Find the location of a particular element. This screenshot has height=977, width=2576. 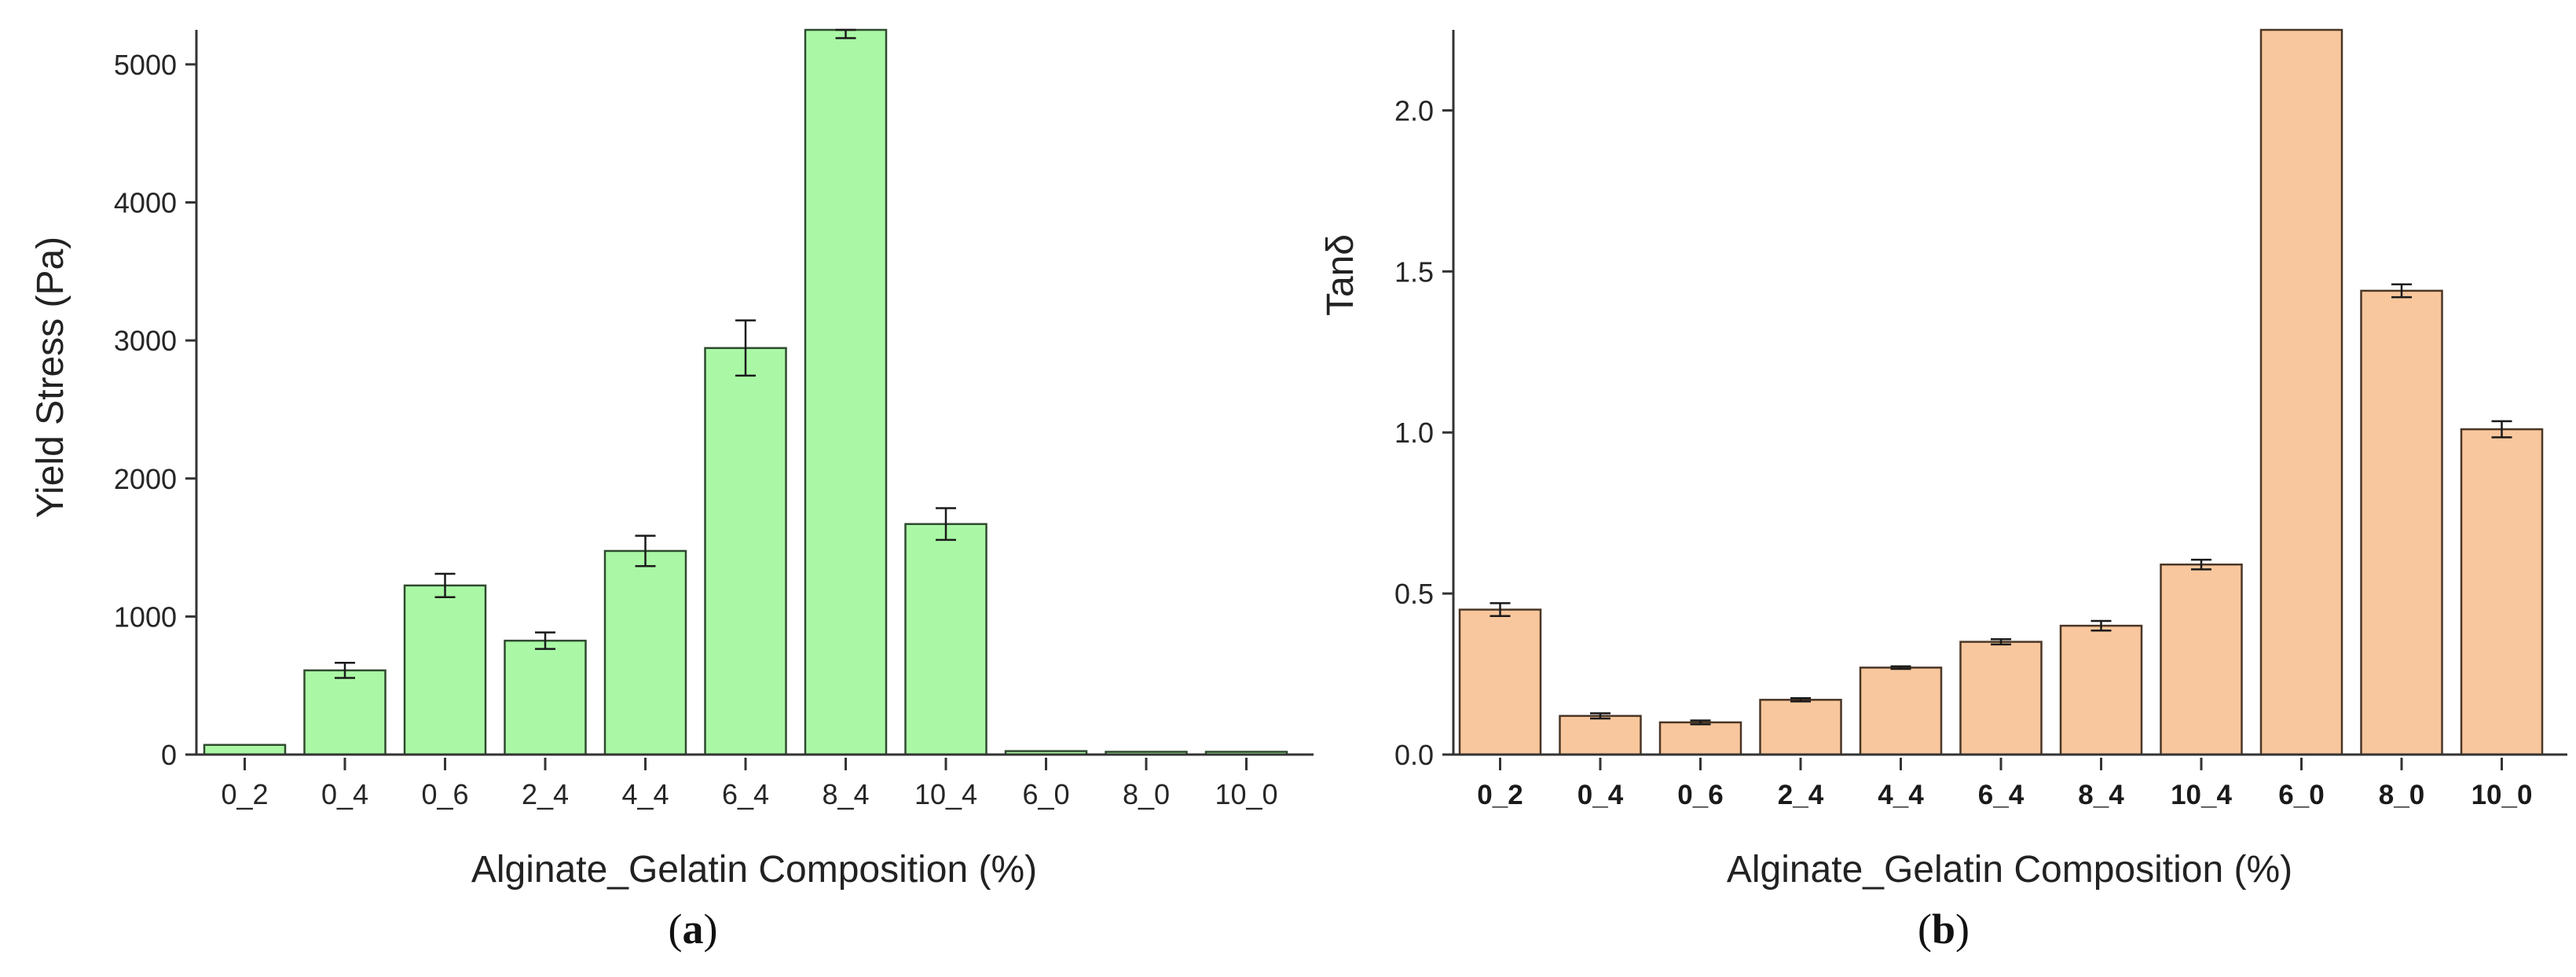

y-tick-label-b-1: 0.5 is located at coordinates (1414, 594).